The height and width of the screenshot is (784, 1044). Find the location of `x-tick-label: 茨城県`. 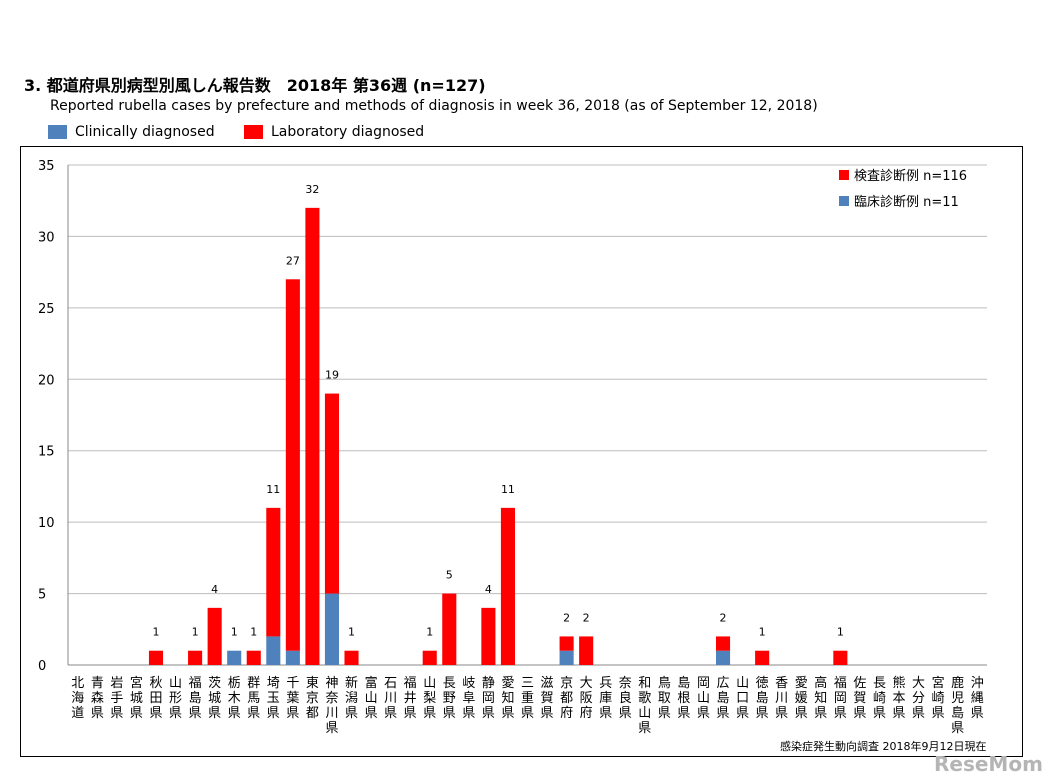

x-tick-label: 茨城県 is located at coordinates (214, 698).